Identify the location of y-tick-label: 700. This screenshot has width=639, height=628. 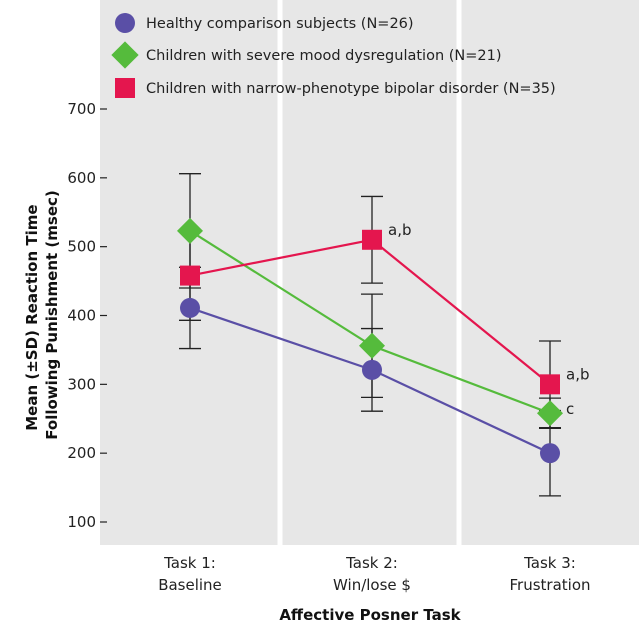
(81, 109).